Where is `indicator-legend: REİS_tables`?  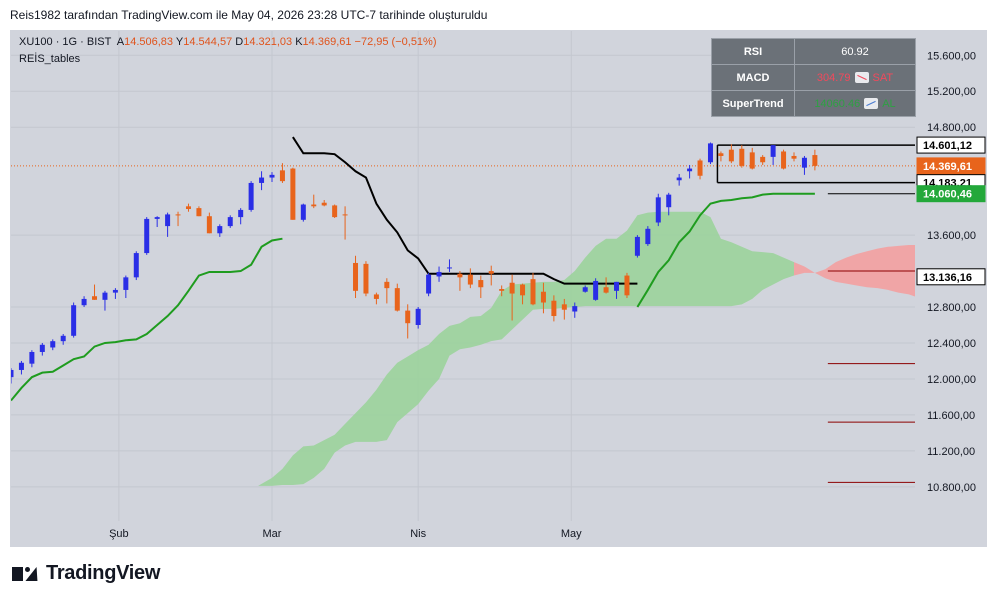
indicator-legend: REİS_tables is located at coordinates (50, 59).